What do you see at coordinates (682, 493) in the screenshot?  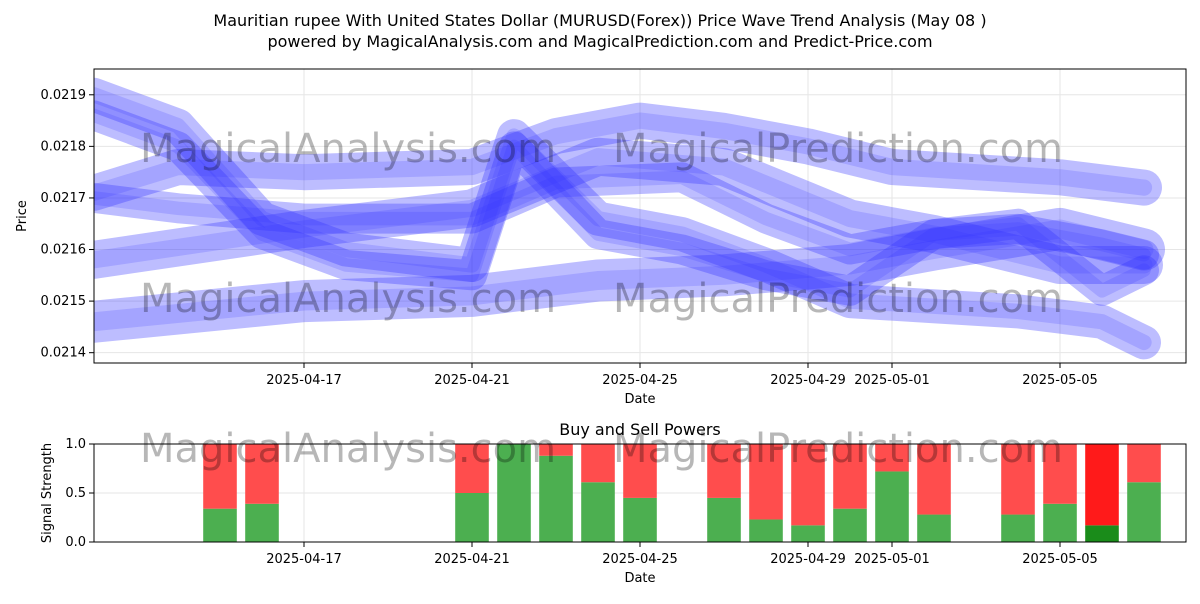 I see `power-bars` at bounding box center [682, 493].